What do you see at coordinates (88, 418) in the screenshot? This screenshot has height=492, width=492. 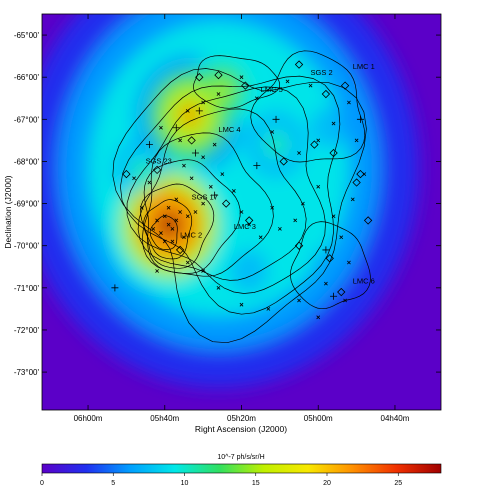 I see `x-tick-label: 06h00m` at bounding box center [88, 418].